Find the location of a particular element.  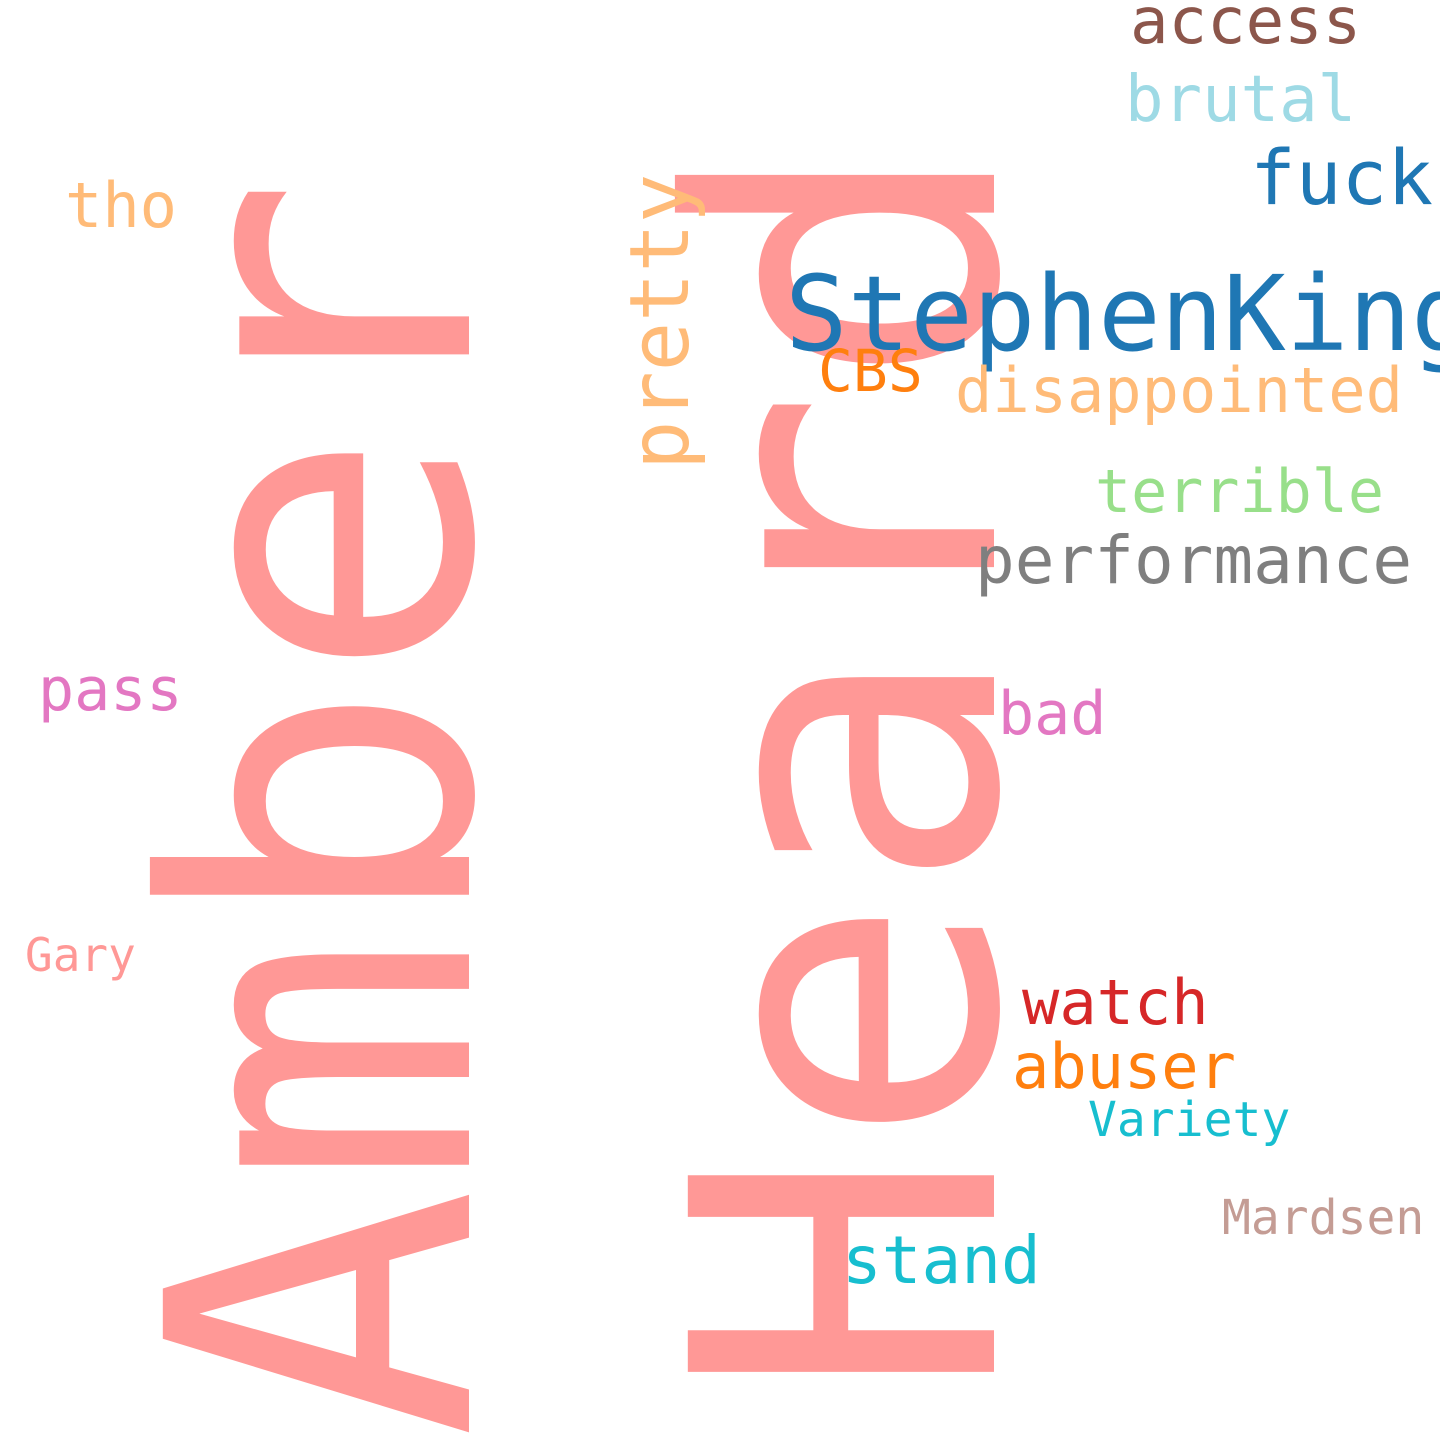

word-watch: watch is located at coordinates (1115, 1002).